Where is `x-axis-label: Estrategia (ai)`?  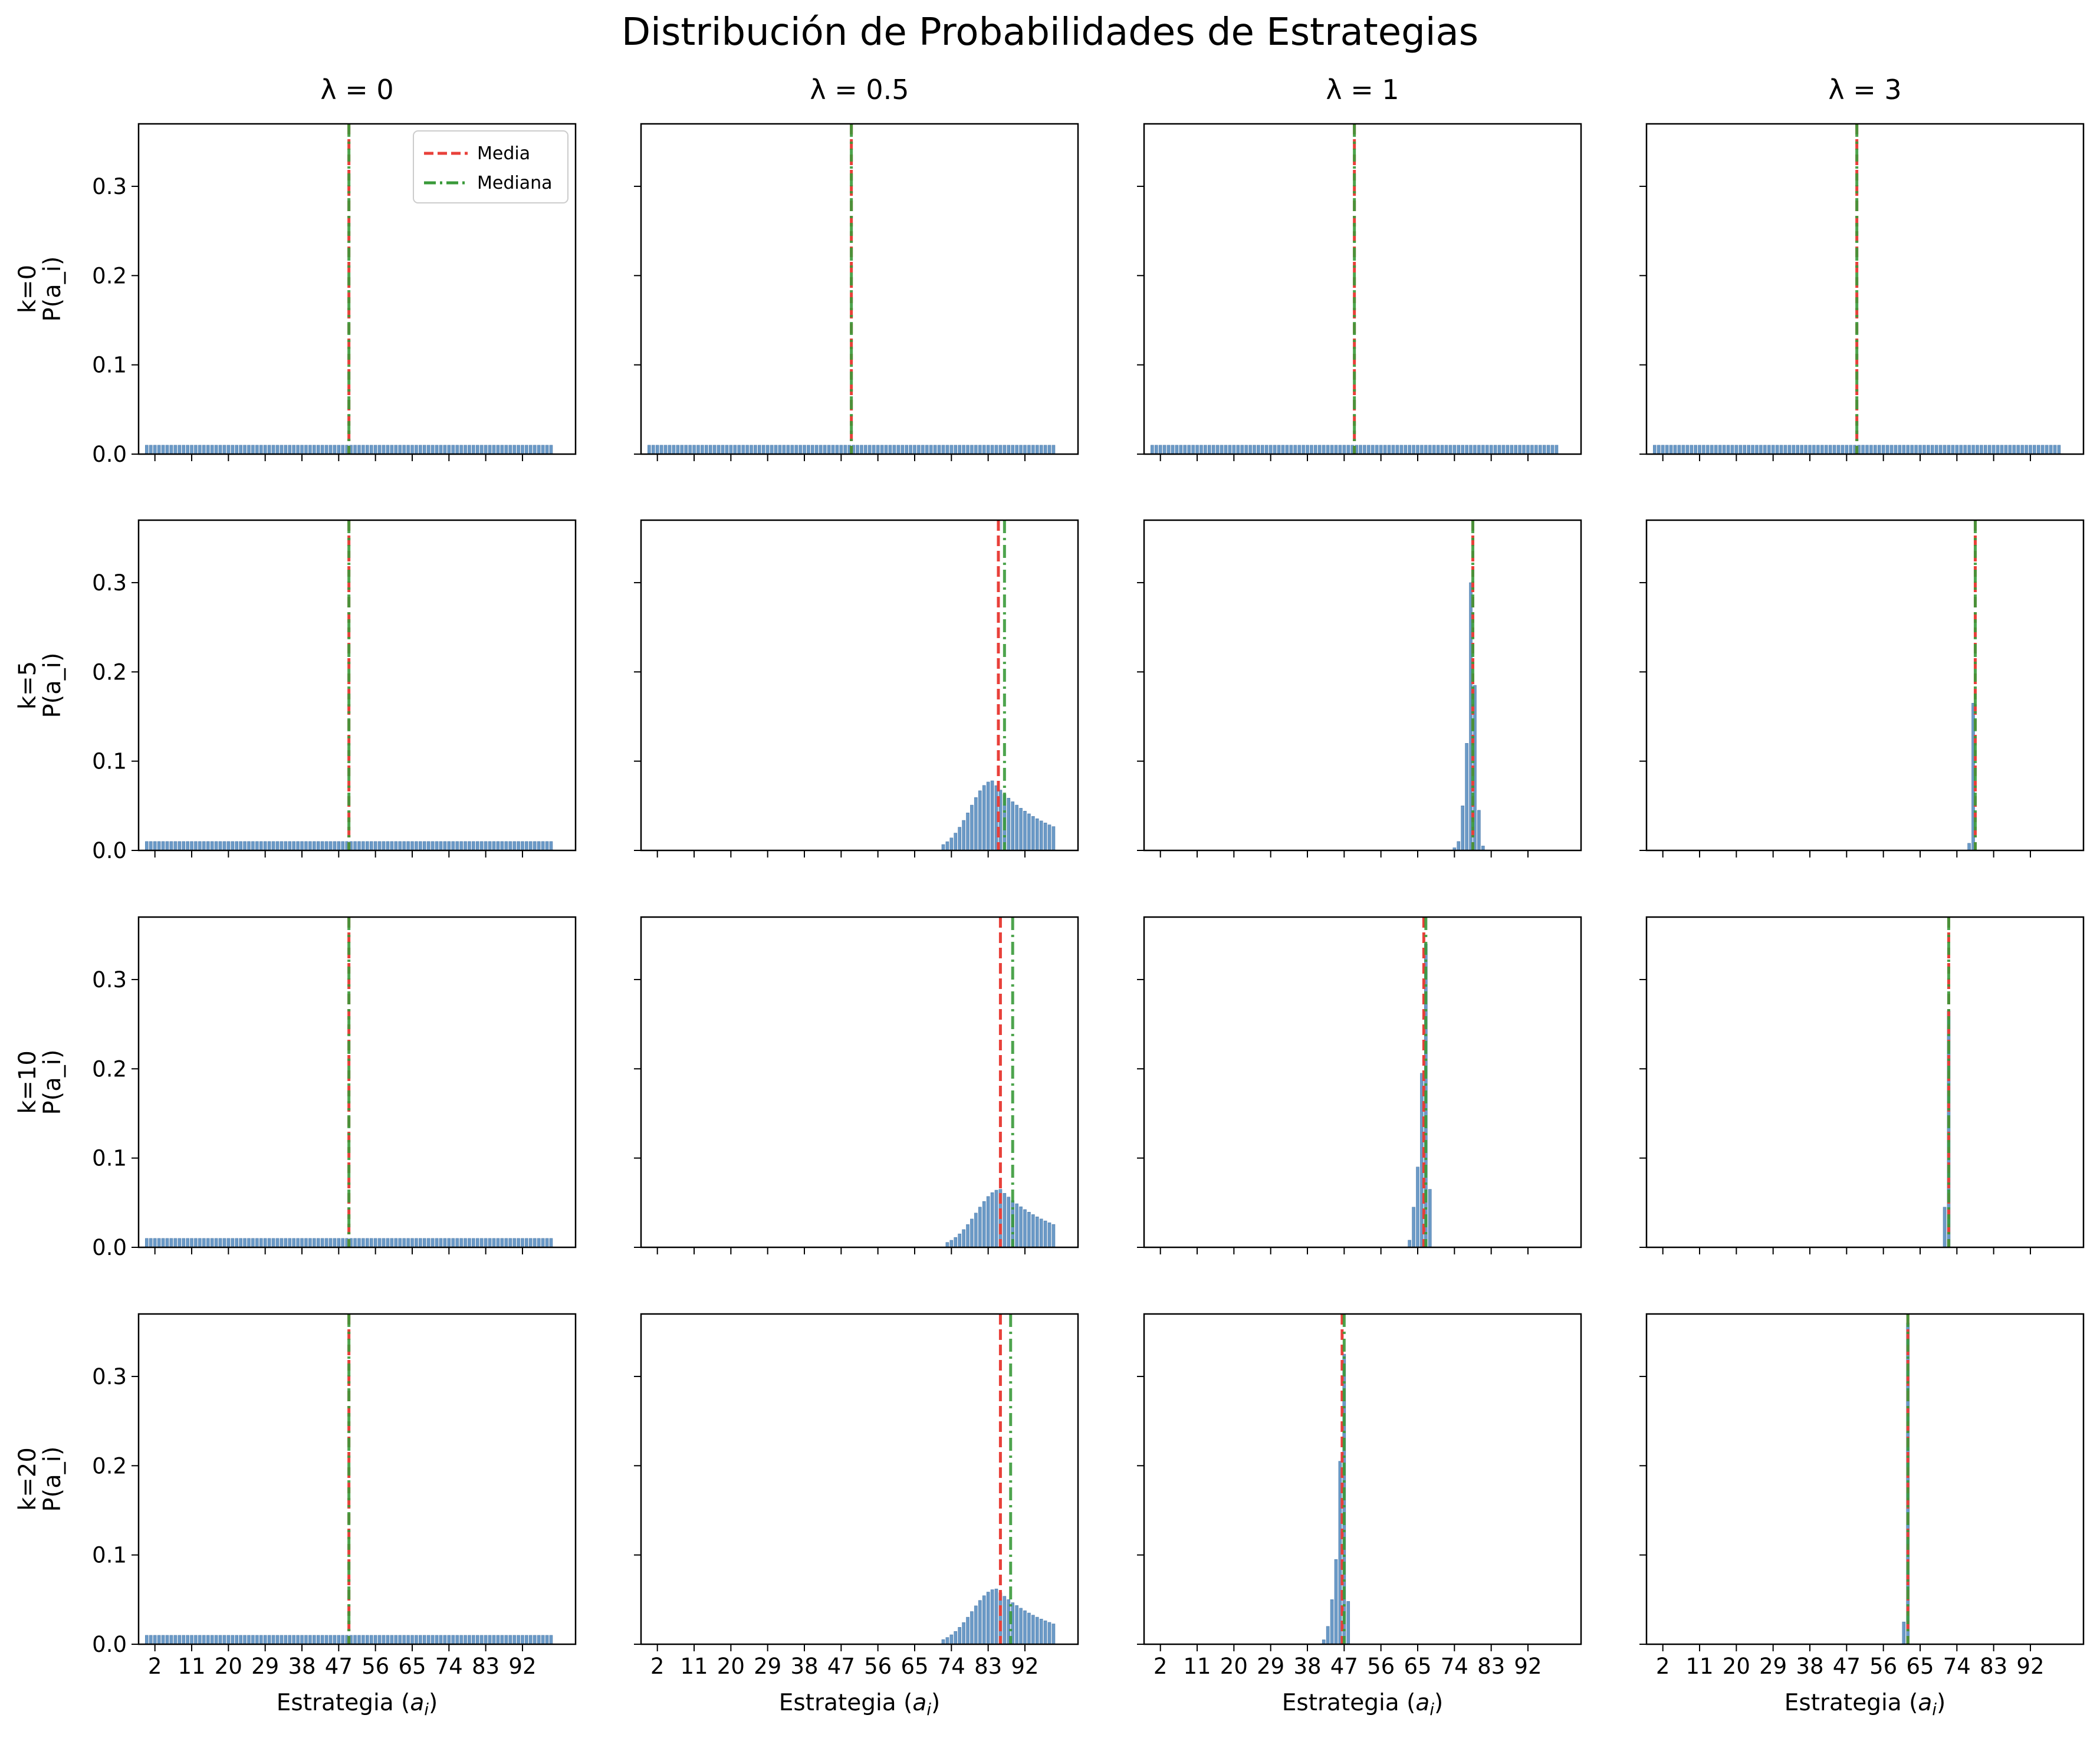
x-axis-label: Estrategia (ai) is located at coordinates (1362, 1705).